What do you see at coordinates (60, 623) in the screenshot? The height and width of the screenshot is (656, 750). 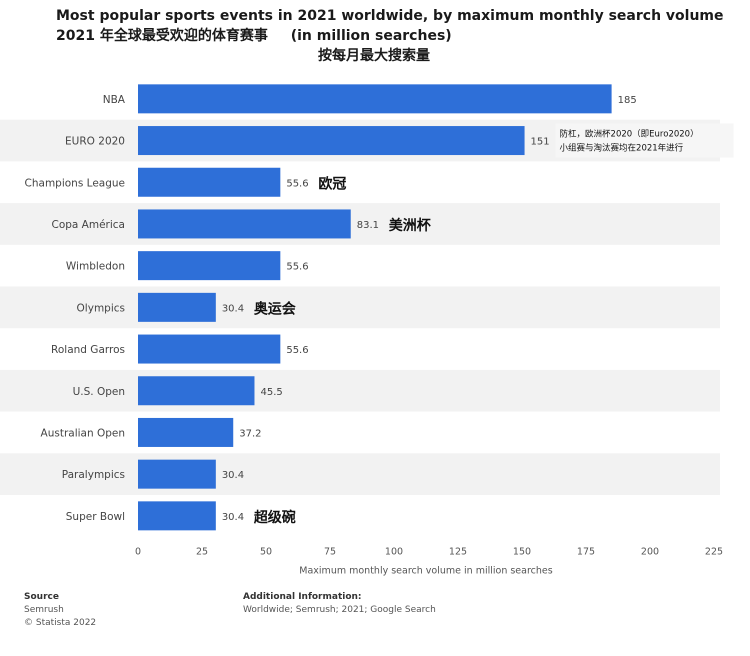 I see `copyright-line: © Statista 2022` at bounding box center [60, 623].